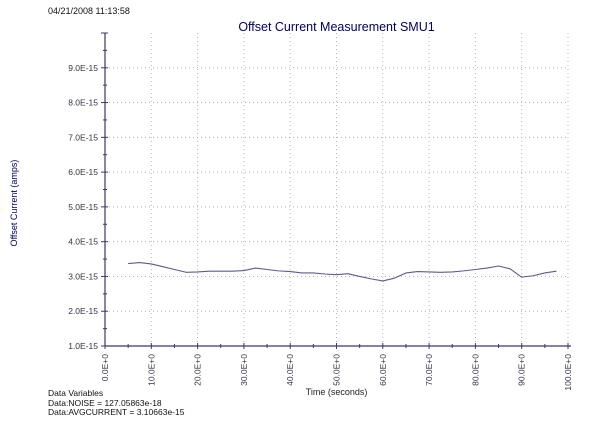 The image size is (609, 427). Describe the element at coordinates (568, 372) in the screenshot. I see `x-tick-label: 100.0E+0` at that location.